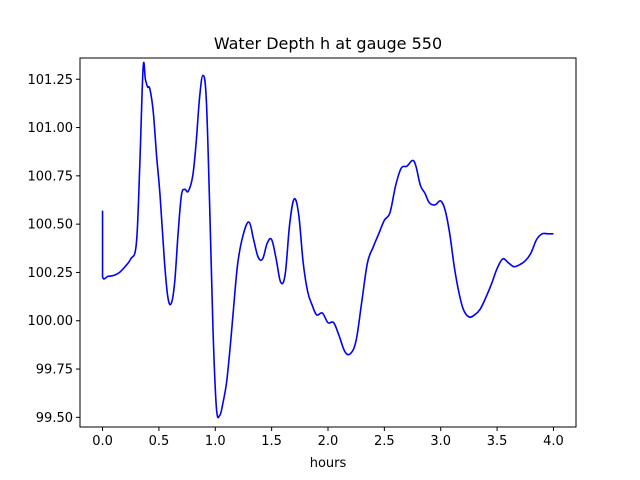 This screenshot has height=480, width=640. What do you see at coordinates (215, 441) in the screenshot?
I see `x-tick-label: 1.0` at bounding box center [215, 441].